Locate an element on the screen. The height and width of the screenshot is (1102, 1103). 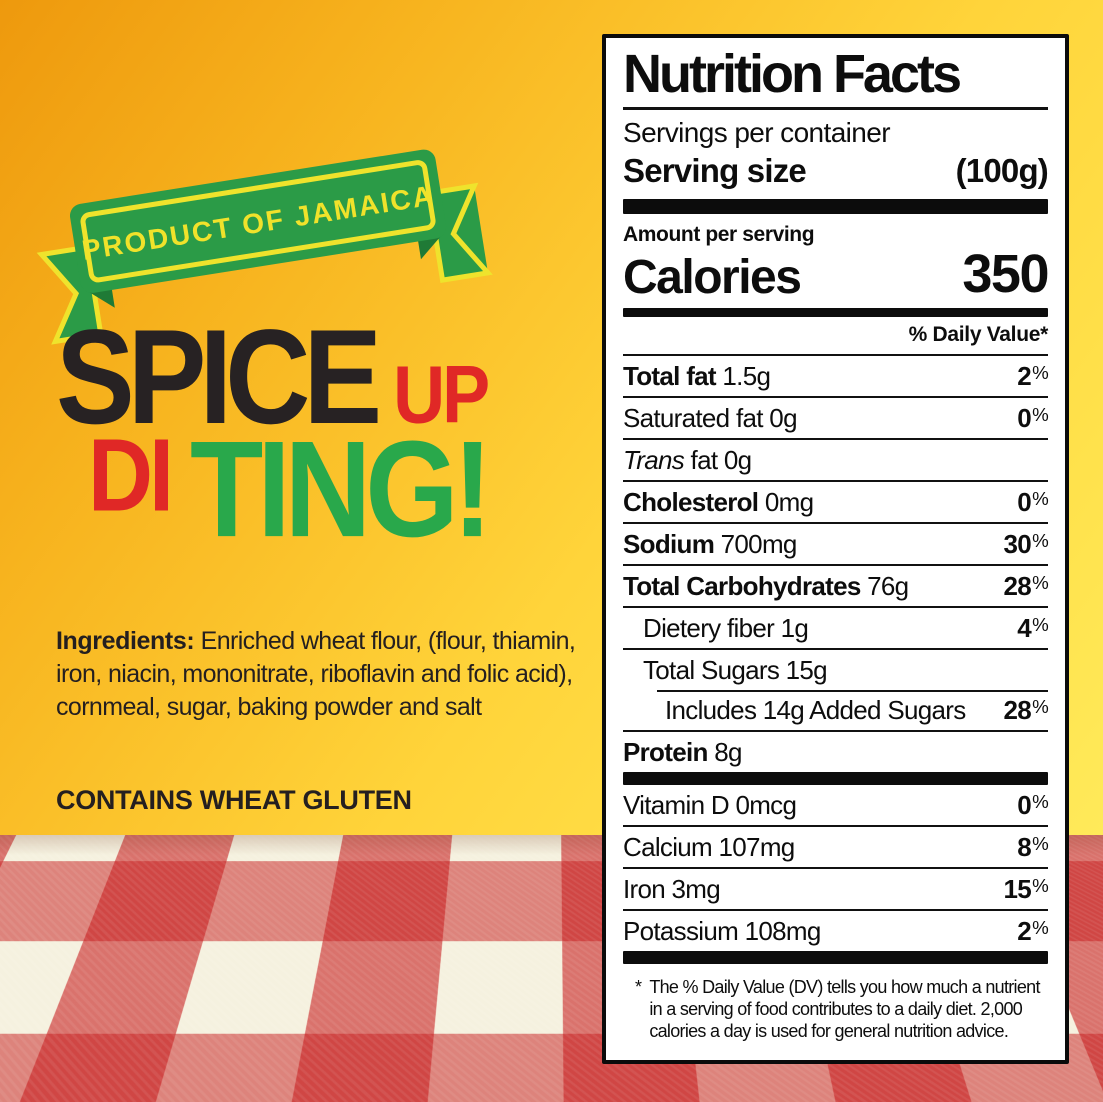
calories-row: Calories 350 is located at coordinates (836, 276).